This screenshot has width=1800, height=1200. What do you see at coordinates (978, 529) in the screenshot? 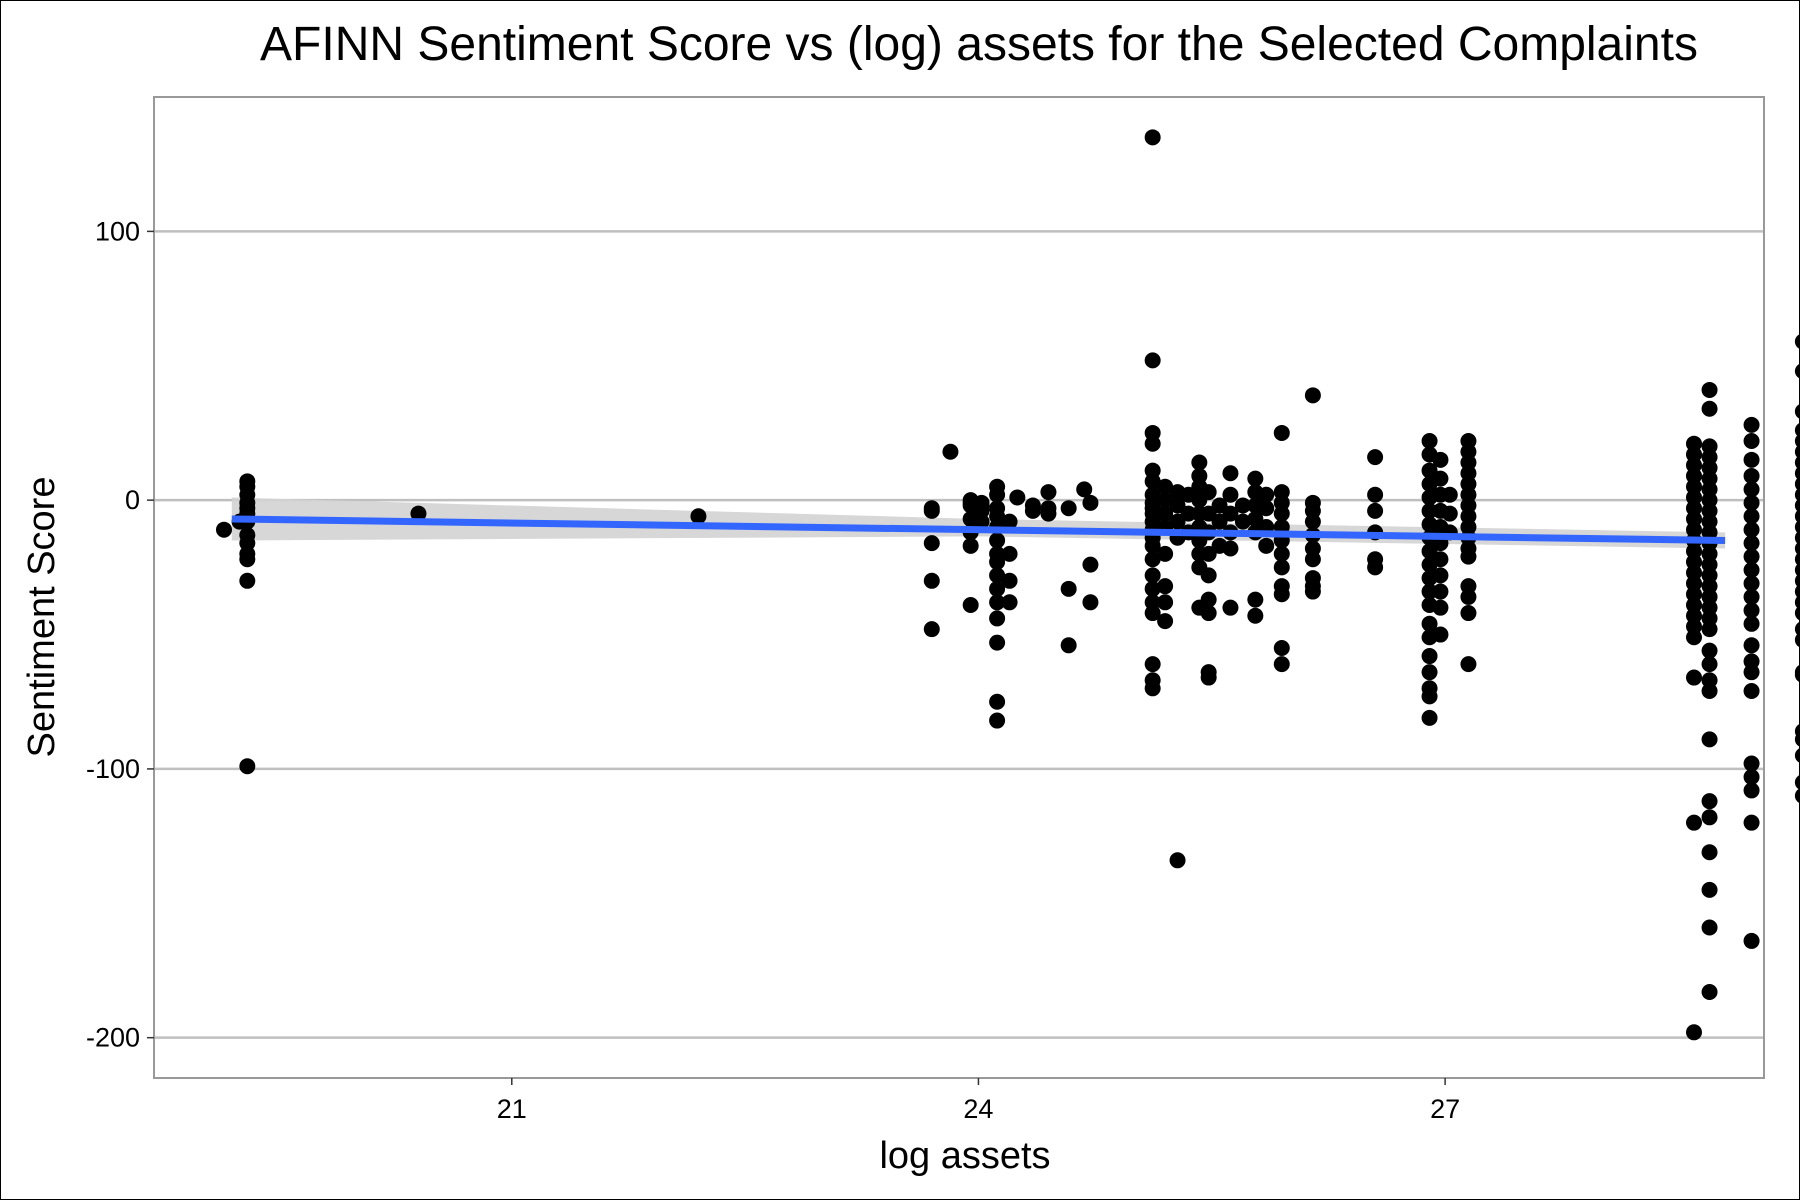
I see `trend-line-layer` at bounding box center [978, 529].